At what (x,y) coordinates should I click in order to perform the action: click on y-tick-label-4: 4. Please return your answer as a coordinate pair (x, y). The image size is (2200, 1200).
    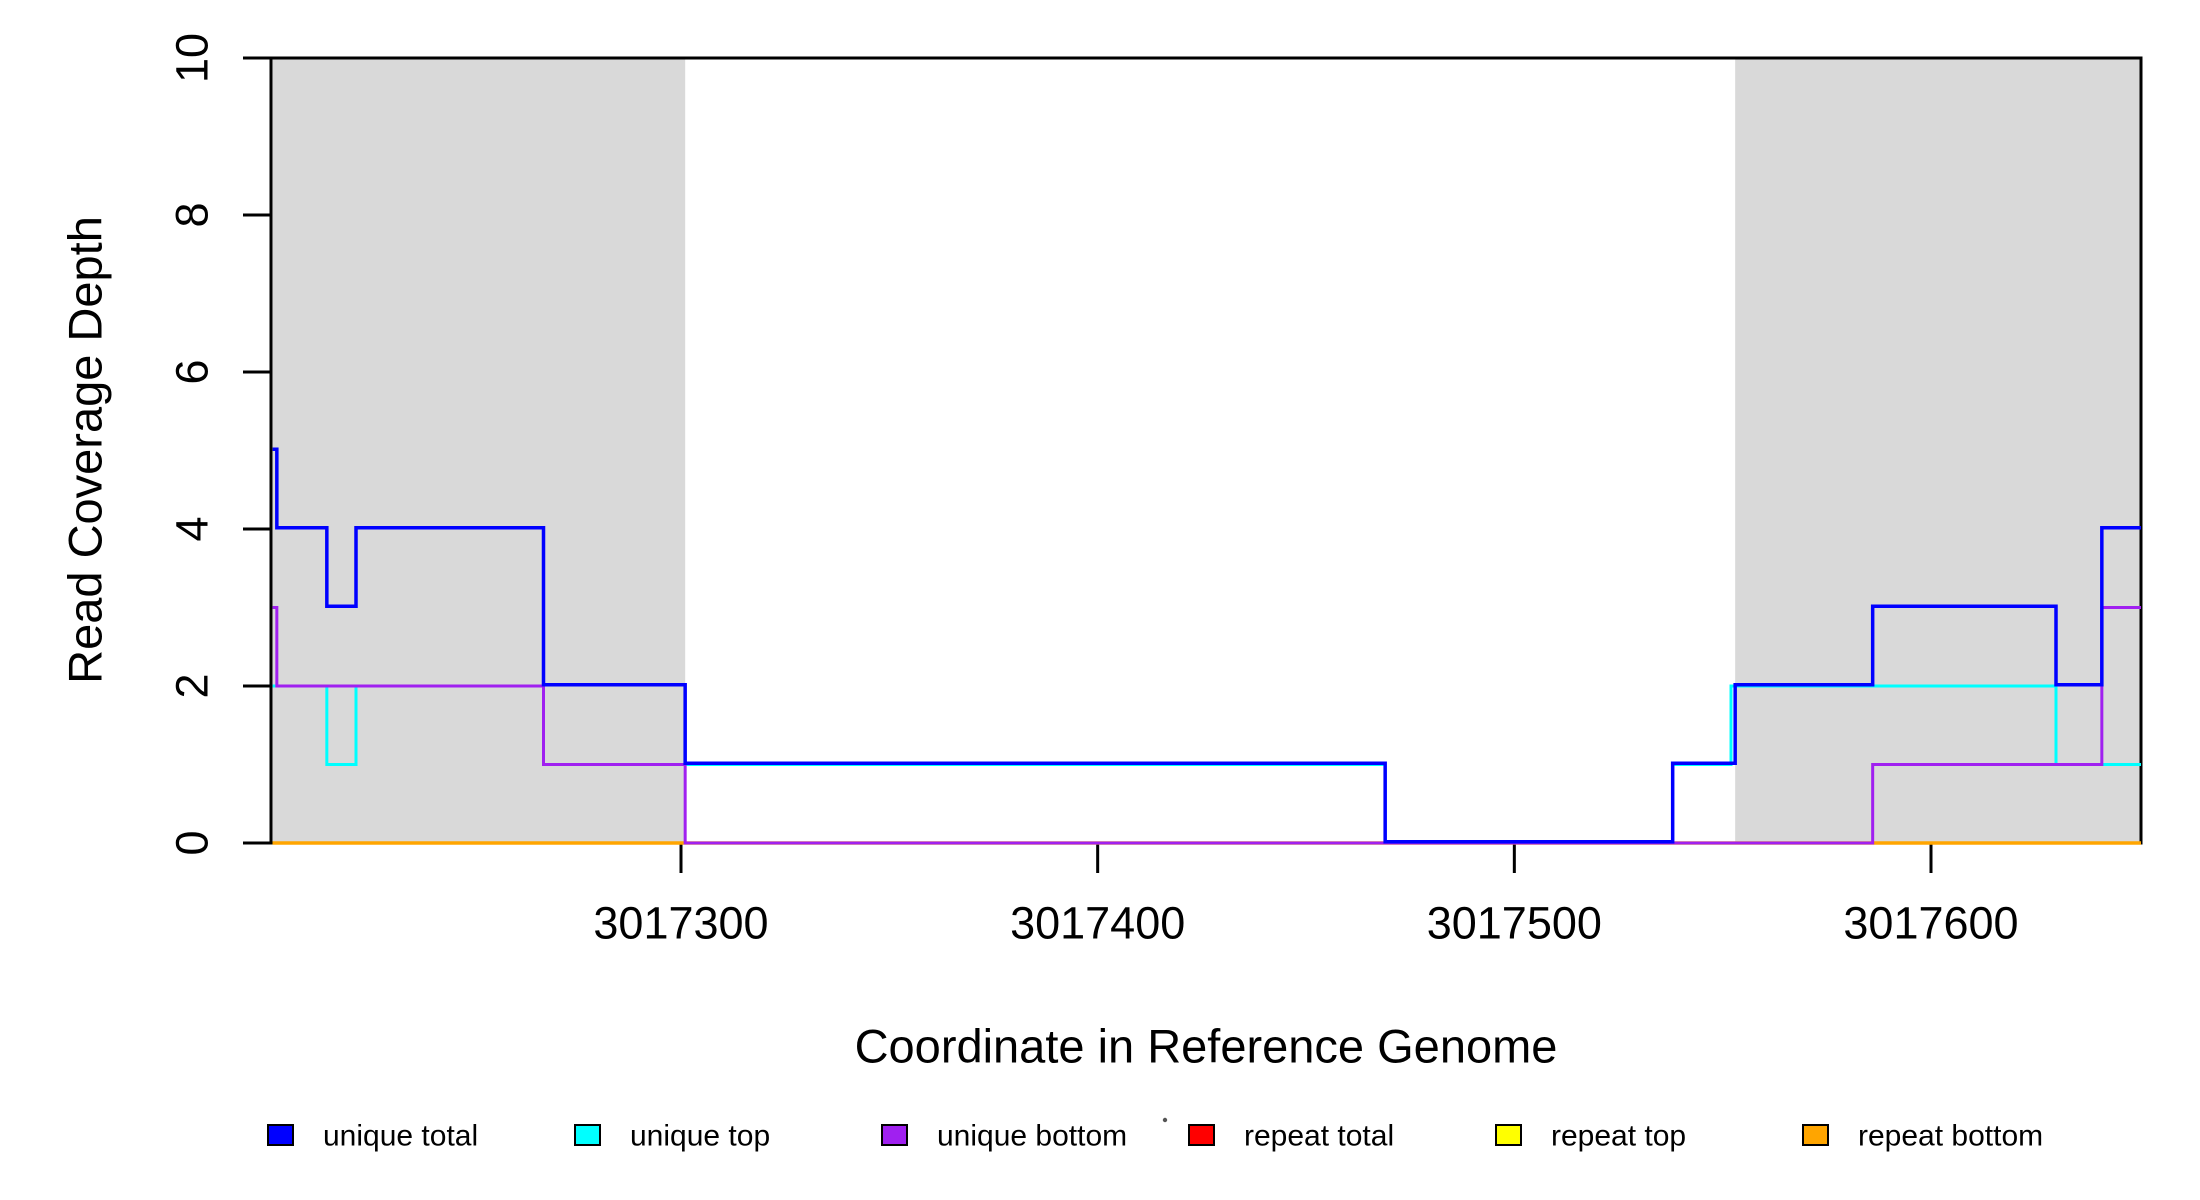
    Looking at the image, I should click on (192, 528).